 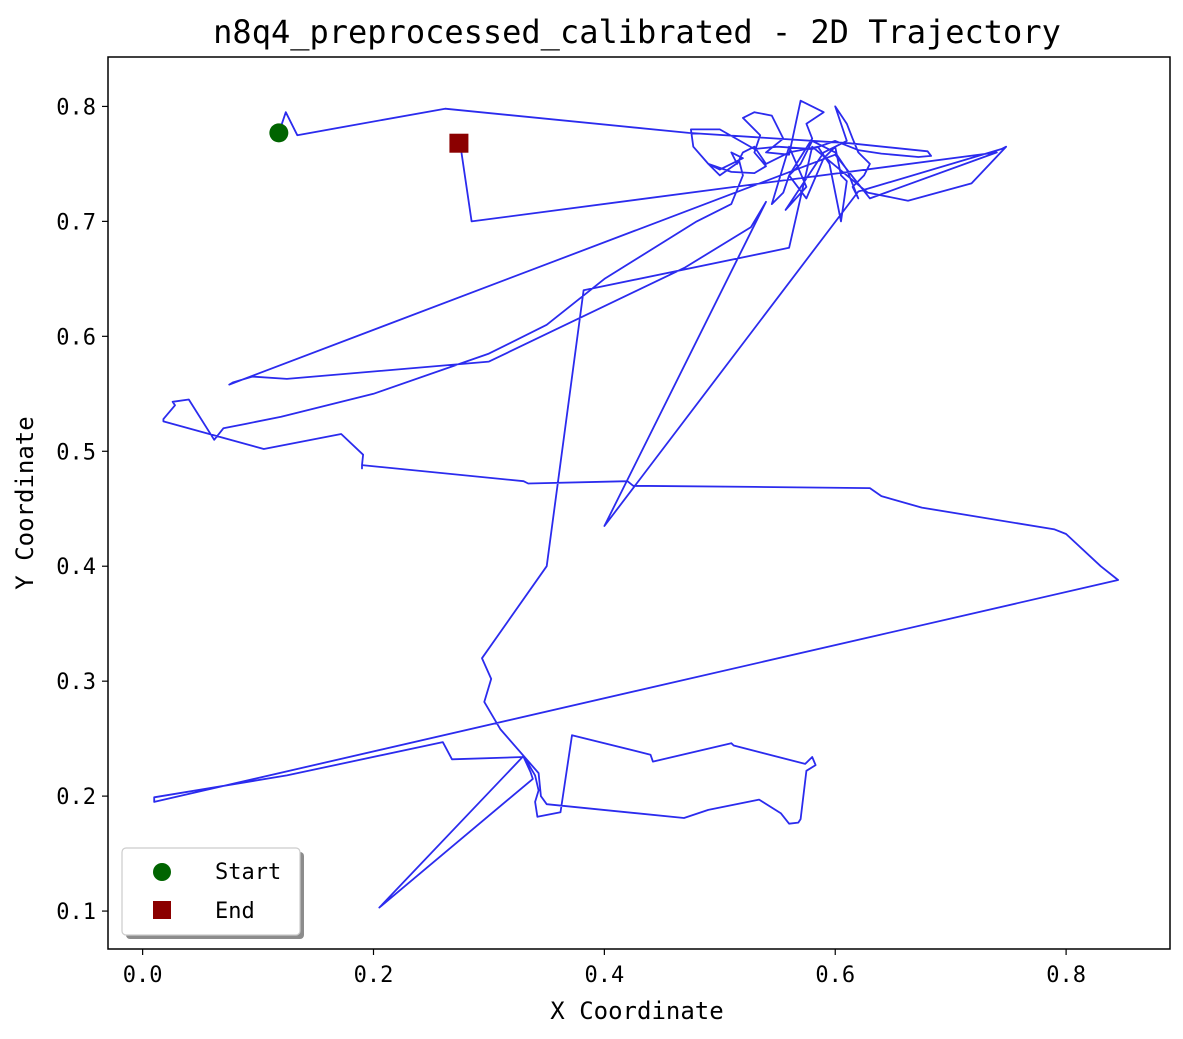 What do you see at coordinates (248, 872) in the screenshot?
I see `legend-start-label: Start` at bounding box center [248, 872].